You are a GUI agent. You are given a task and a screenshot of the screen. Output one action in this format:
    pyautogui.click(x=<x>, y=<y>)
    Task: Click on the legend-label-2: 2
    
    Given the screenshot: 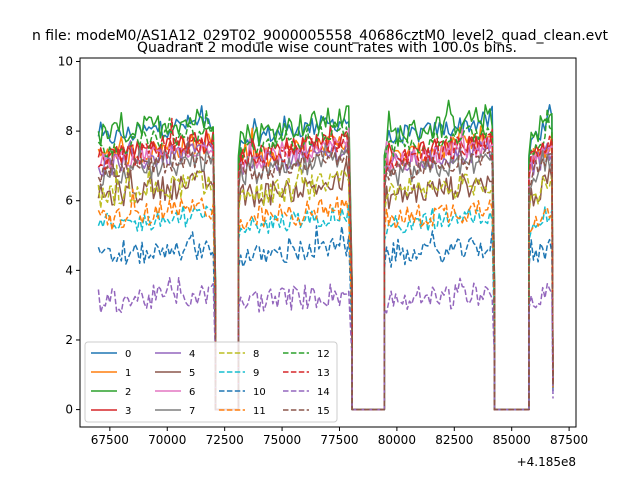 What is the action you would take?
    pyautogui.click(x=128, y=392)
    